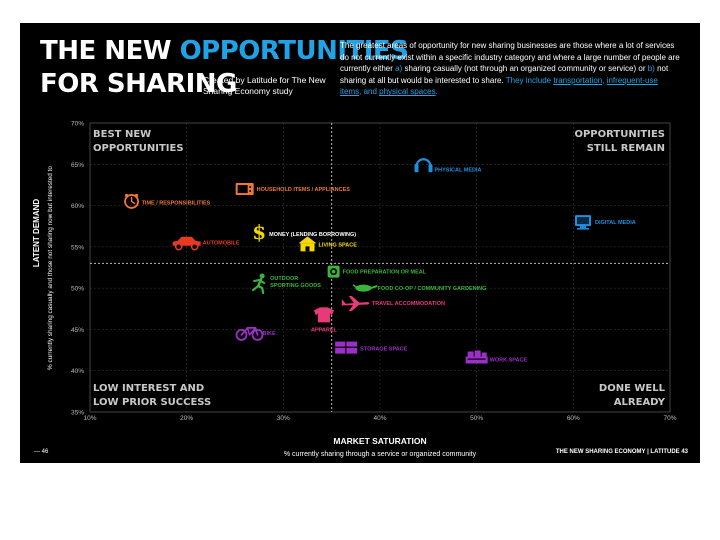  What do you see at coordinates (295, 282) in the screenshot?
I see `point-label: OUTDOOR SPORTING GOODS` at bounding box center [295, 282].